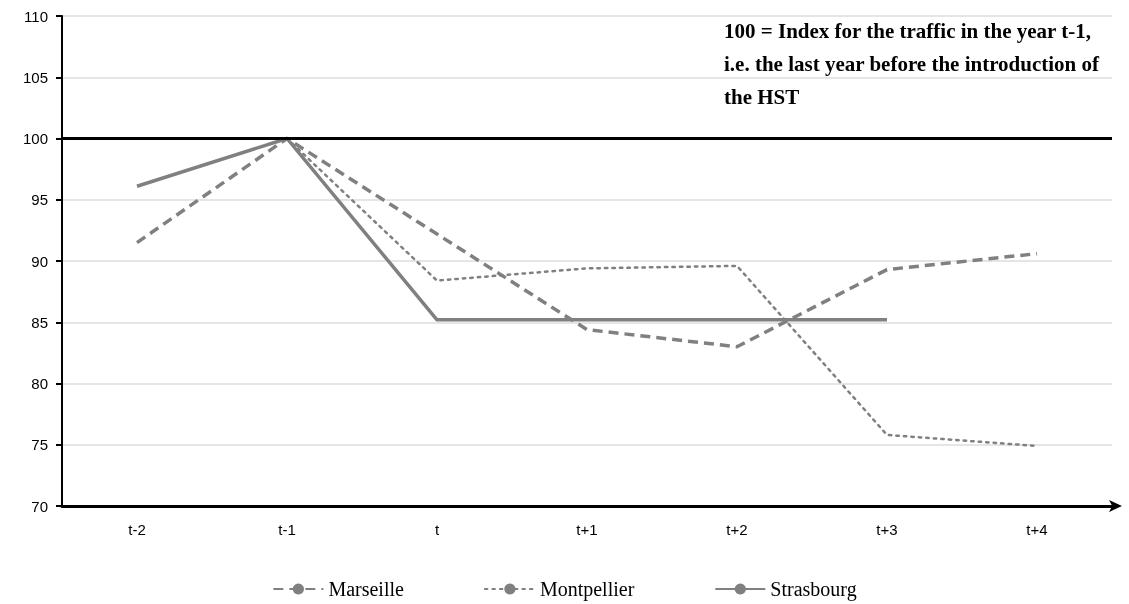 The width and height of the screenshot is (1129, 604). I want to click on x-tick-label: t-2, so click(137, 529).